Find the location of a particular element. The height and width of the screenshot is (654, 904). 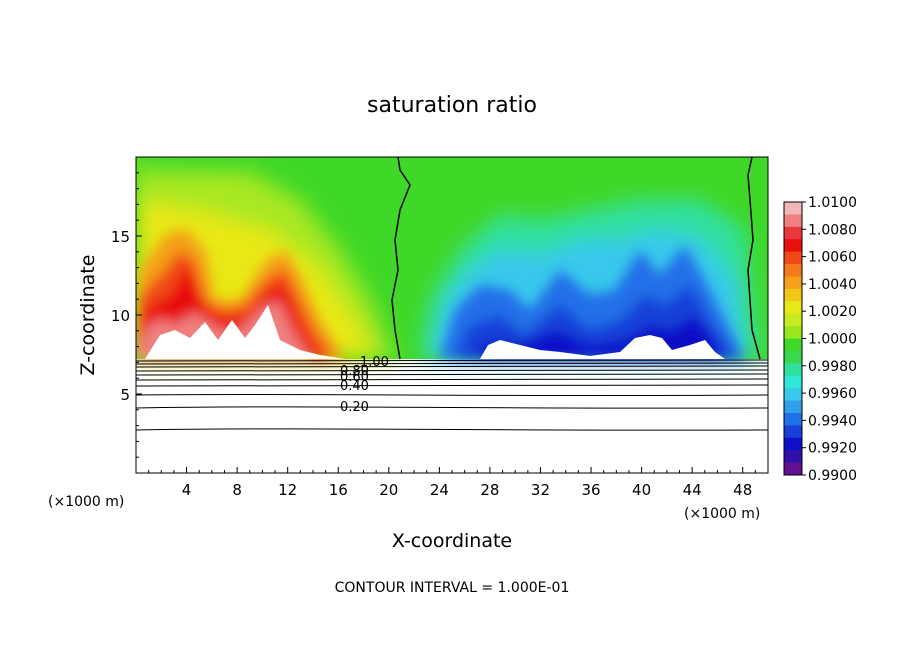

contour-label: 0.80 is located at coordinates (354, 371).